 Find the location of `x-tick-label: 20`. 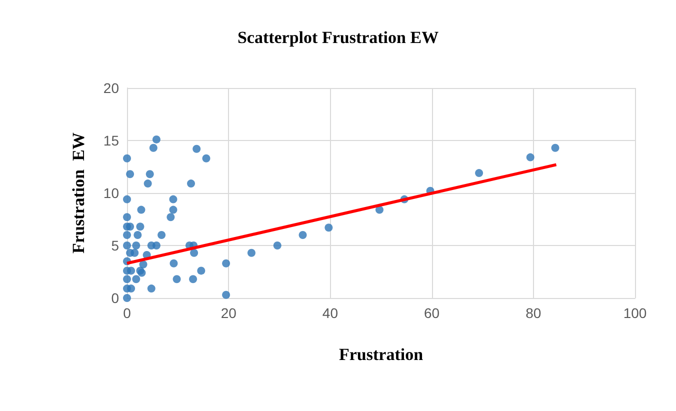

x-tick-label: 20 is located at coordinates (228, 313).